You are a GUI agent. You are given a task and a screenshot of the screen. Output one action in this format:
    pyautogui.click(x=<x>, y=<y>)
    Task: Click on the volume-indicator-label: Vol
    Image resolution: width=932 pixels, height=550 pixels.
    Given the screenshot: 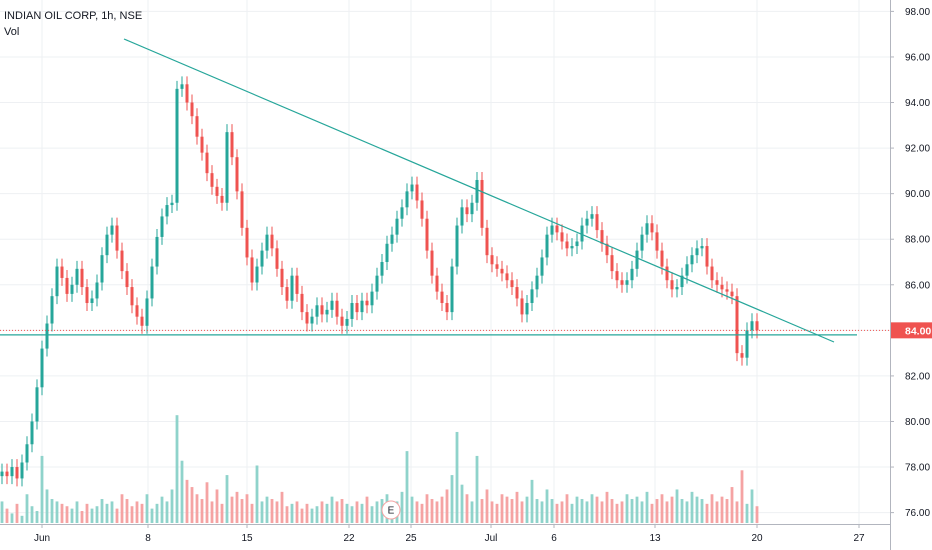 What is the action you would take?
    pyautogui.click(x=12, y=32)
    